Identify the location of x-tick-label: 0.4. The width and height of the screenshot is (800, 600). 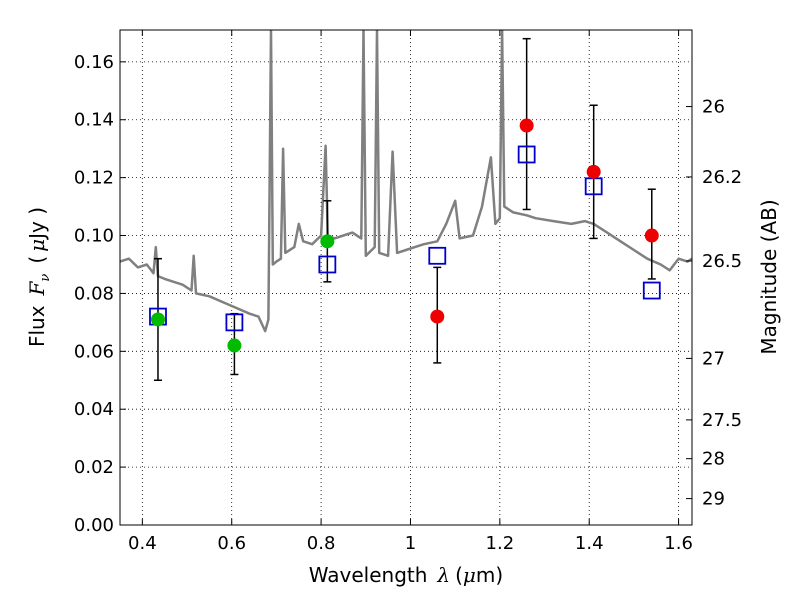
(142, 543).